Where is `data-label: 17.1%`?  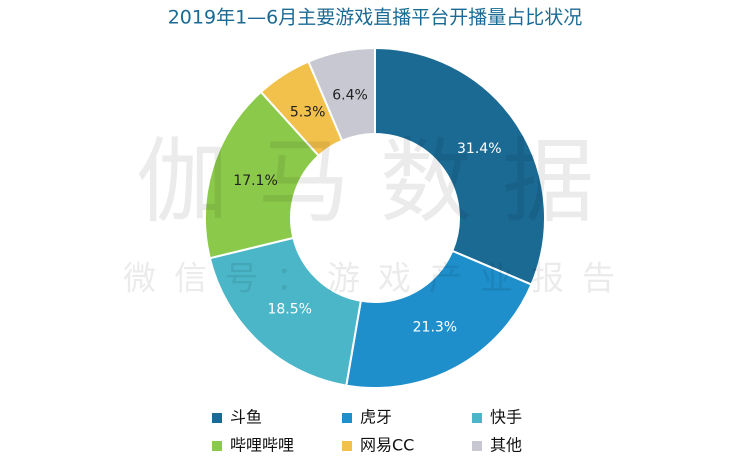 data-label: 17.1% is located at coordinates (255, 181).